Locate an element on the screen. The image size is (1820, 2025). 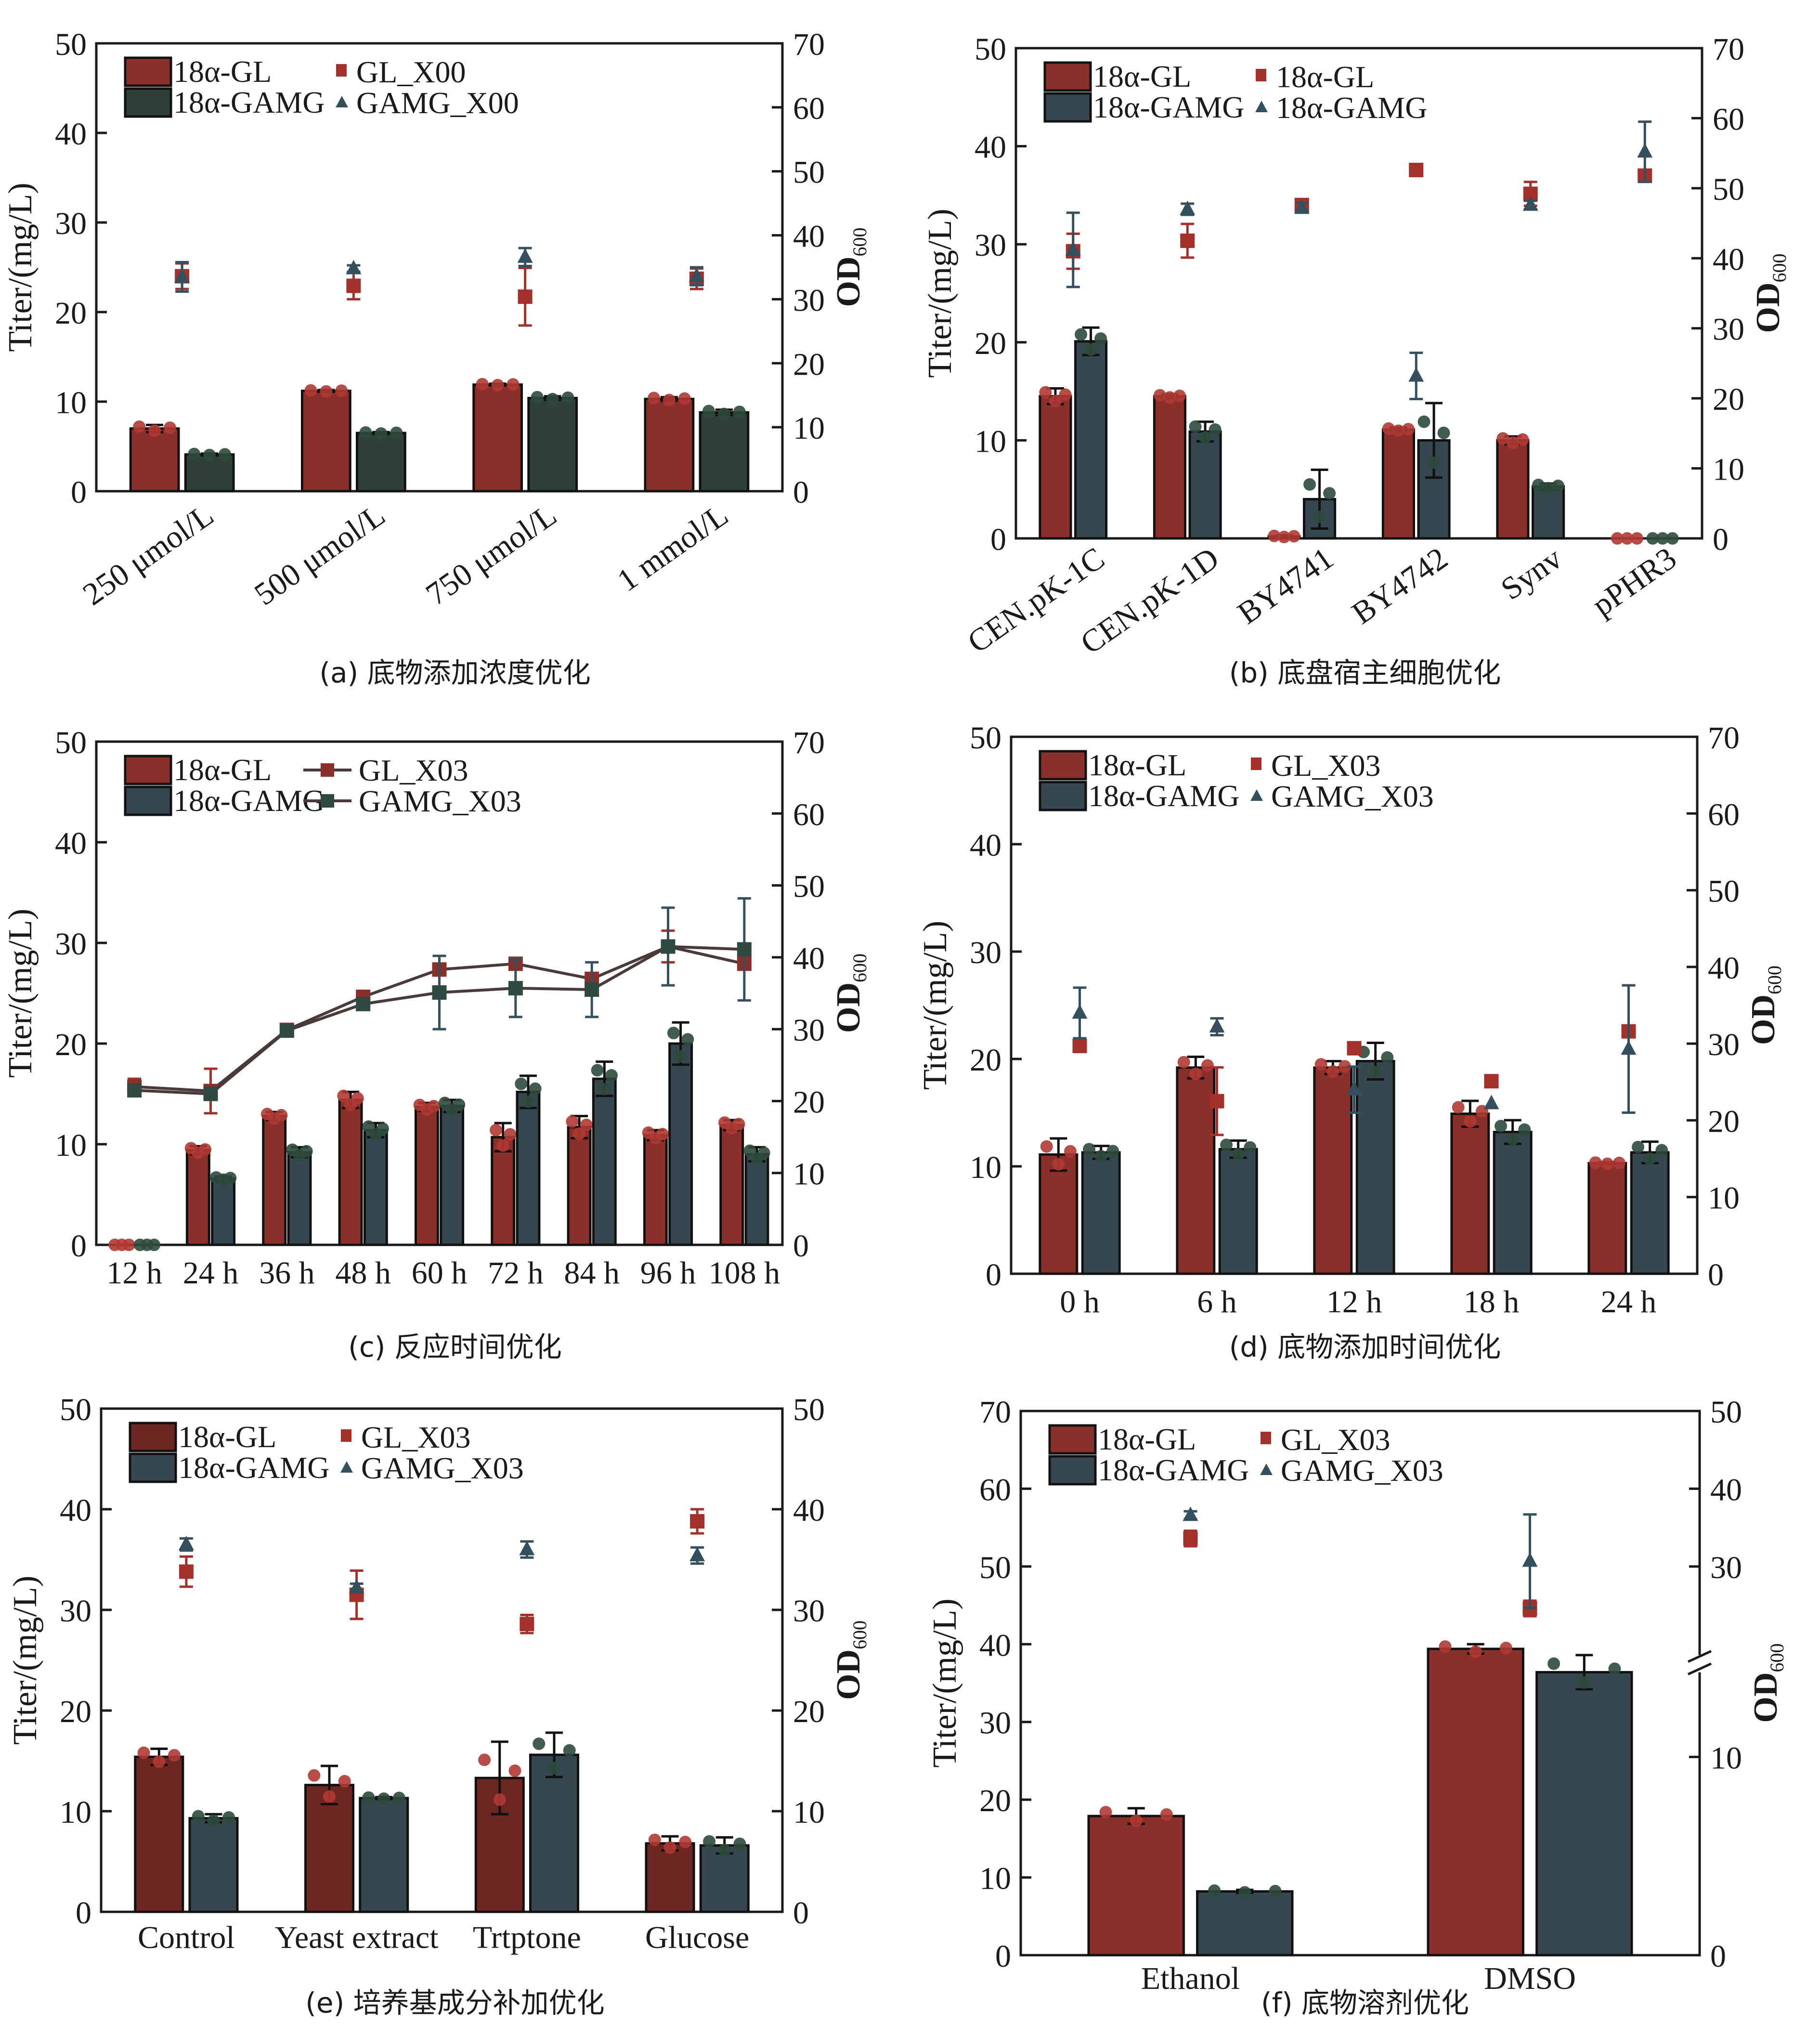
legend-swatch-gl is located at coordinates (153, 1437).